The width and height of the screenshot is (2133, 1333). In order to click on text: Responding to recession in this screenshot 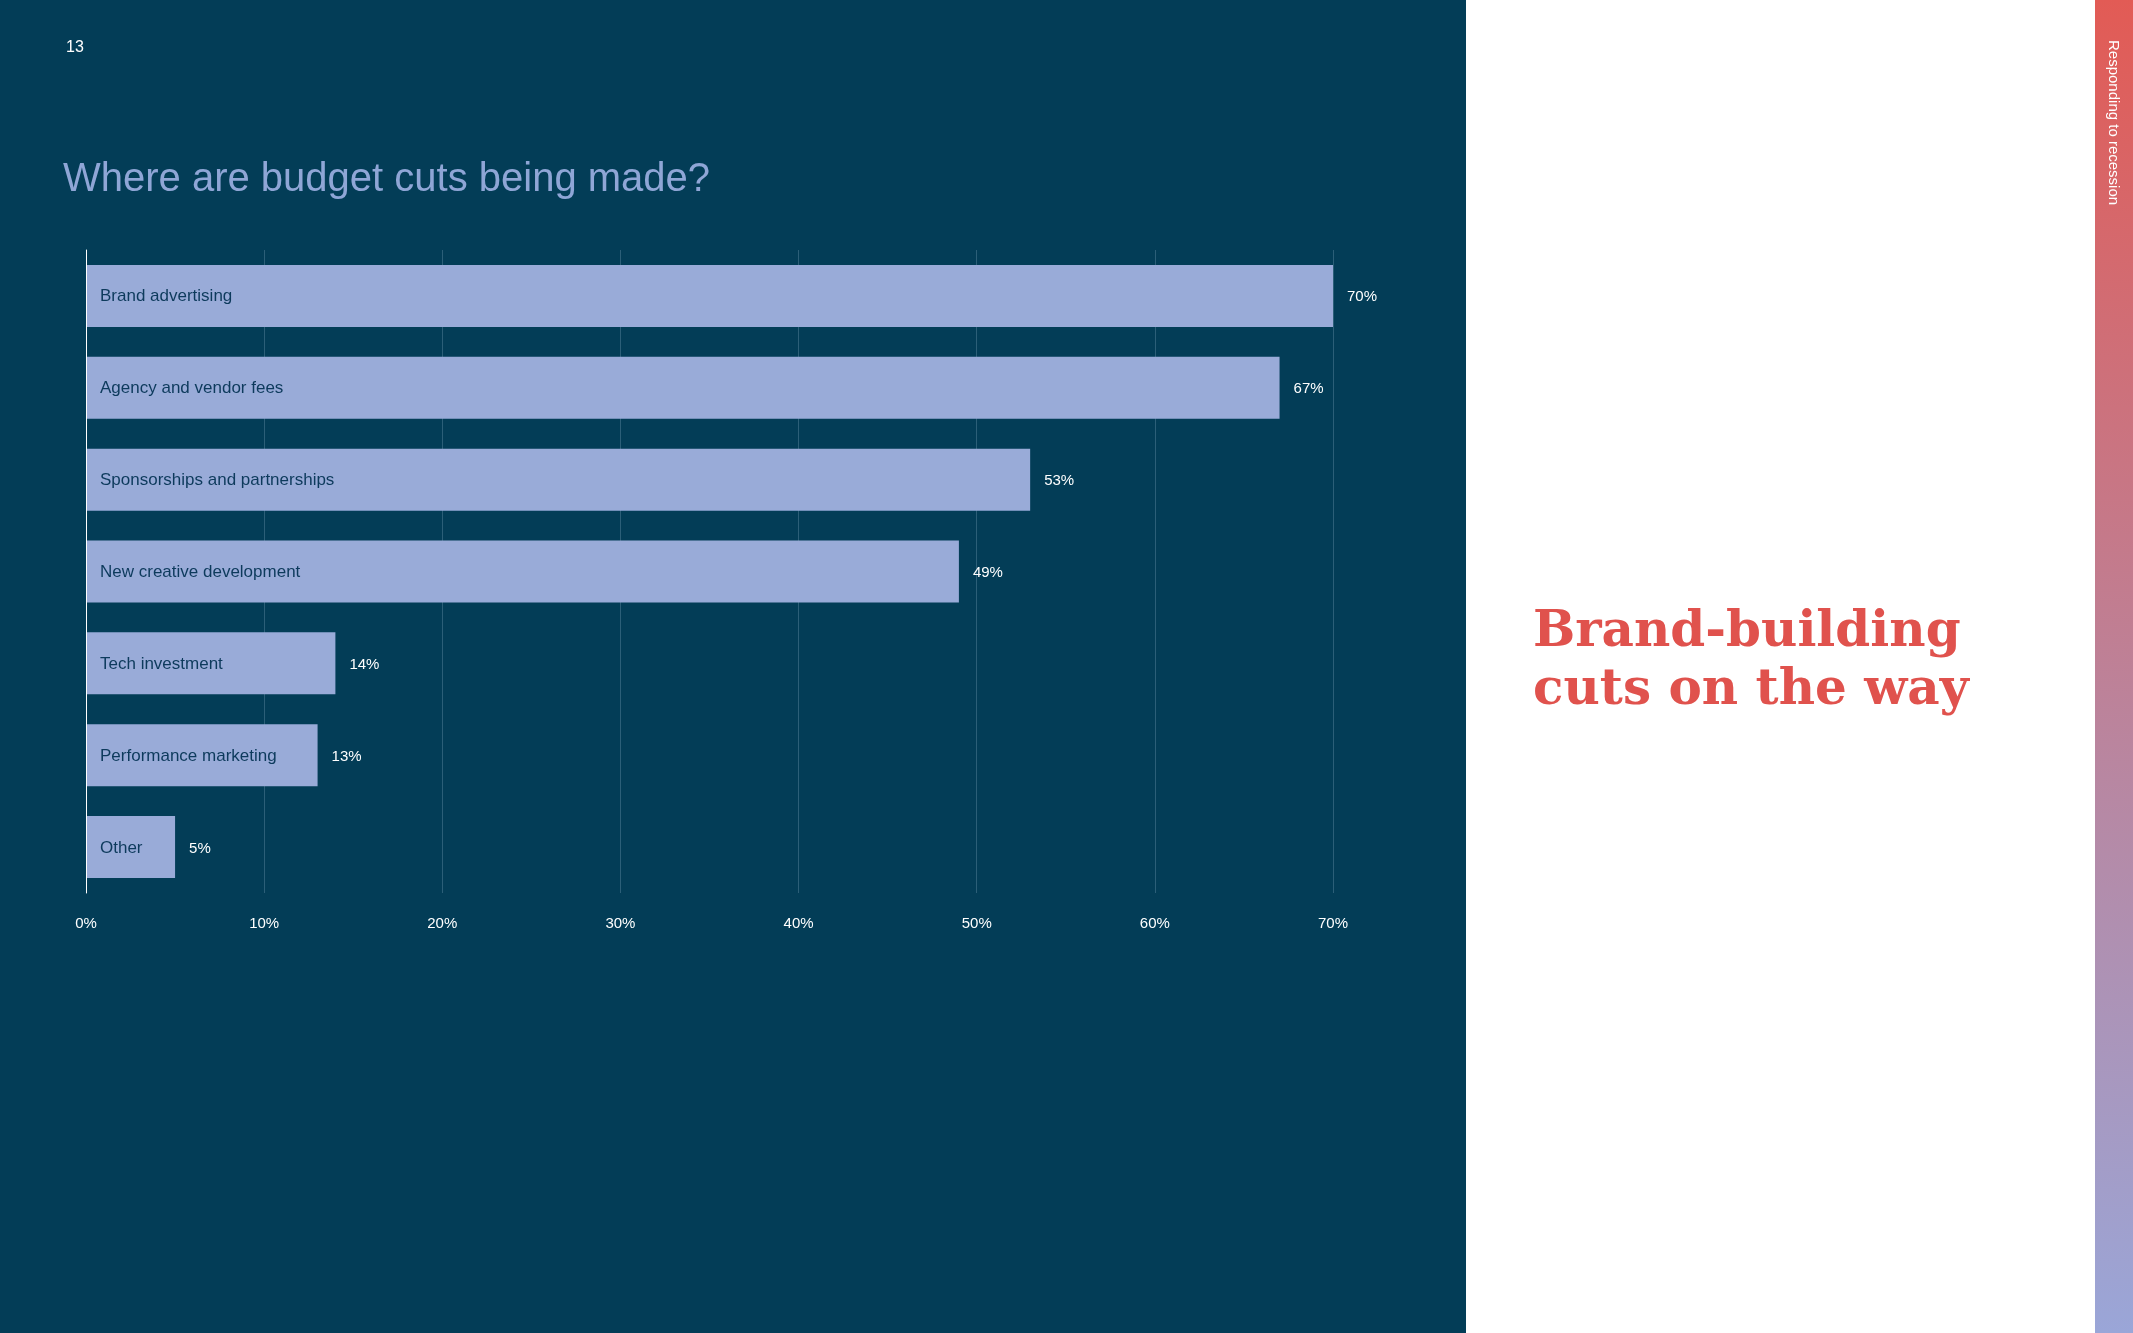, I will do `click(2114, 123)`.